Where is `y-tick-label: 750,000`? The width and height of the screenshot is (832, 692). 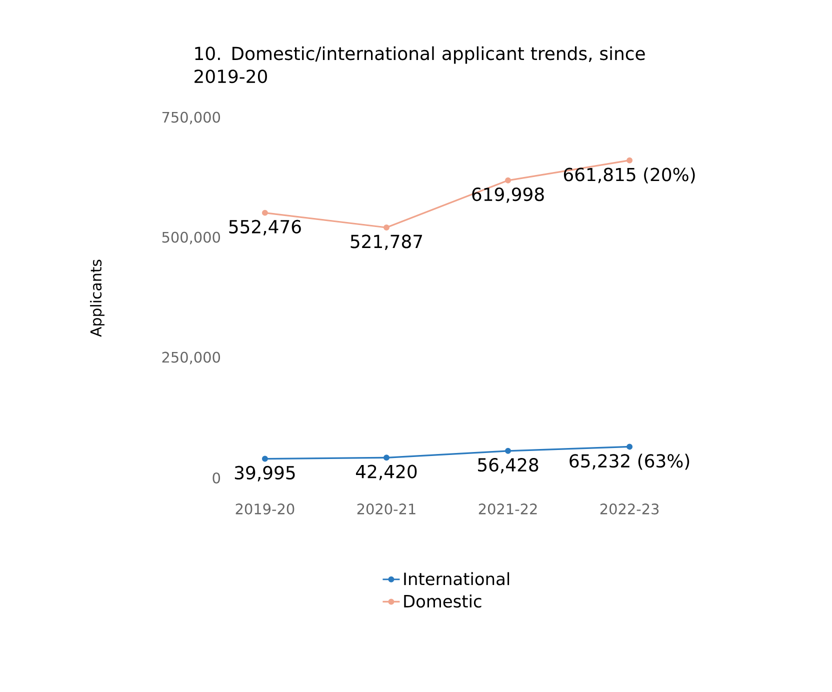
y-tick-label: 750,000 is located at coordinates (191, 118).